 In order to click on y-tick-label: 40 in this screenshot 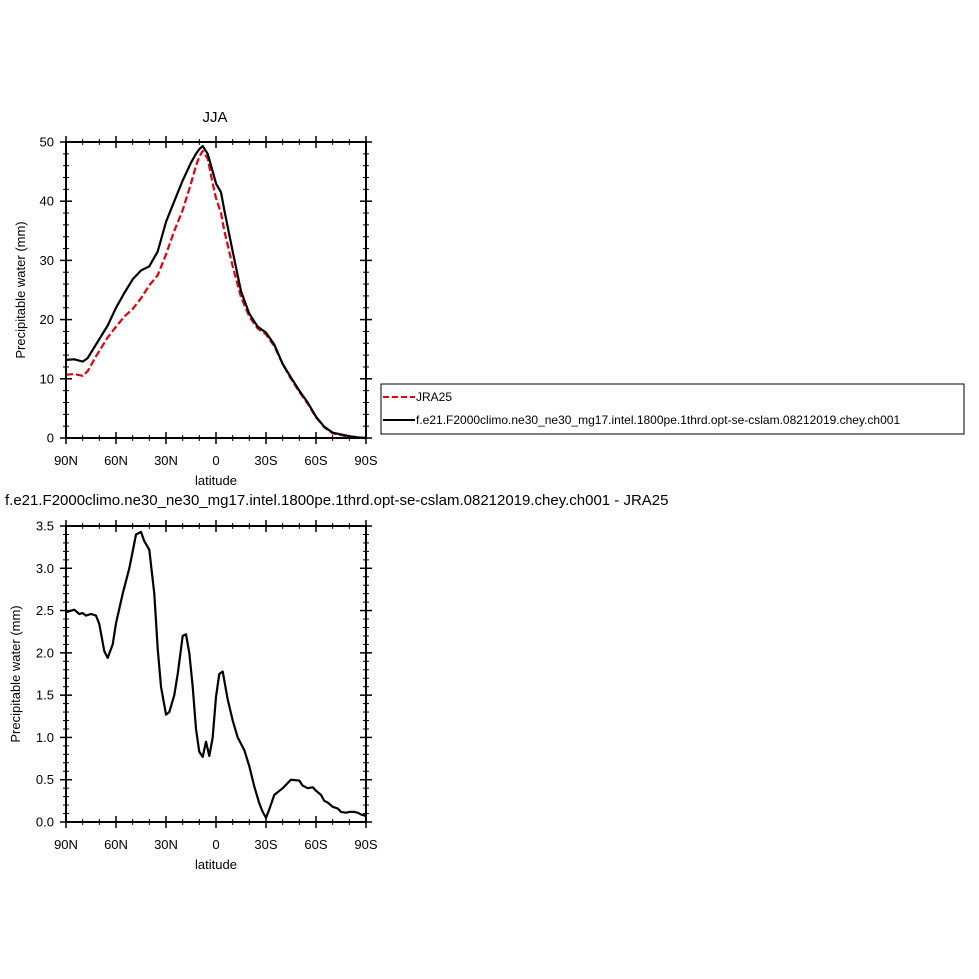, I will do `click(47, 201)`.